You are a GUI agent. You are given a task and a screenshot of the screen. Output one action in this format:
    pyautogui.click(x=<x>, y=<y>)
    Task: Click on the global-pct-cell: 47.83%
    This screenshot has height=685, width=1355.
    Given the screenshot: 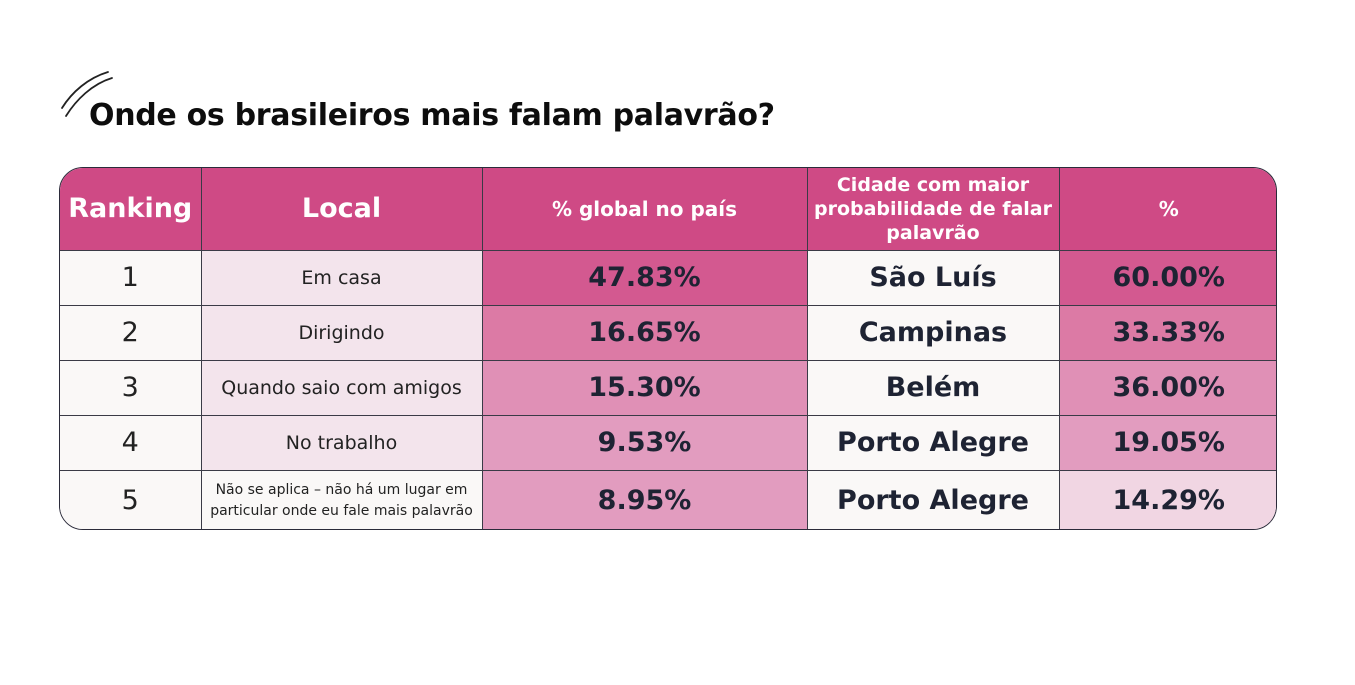 What is the action you would take?
    pyautogui.click(x=644, y=277)
    